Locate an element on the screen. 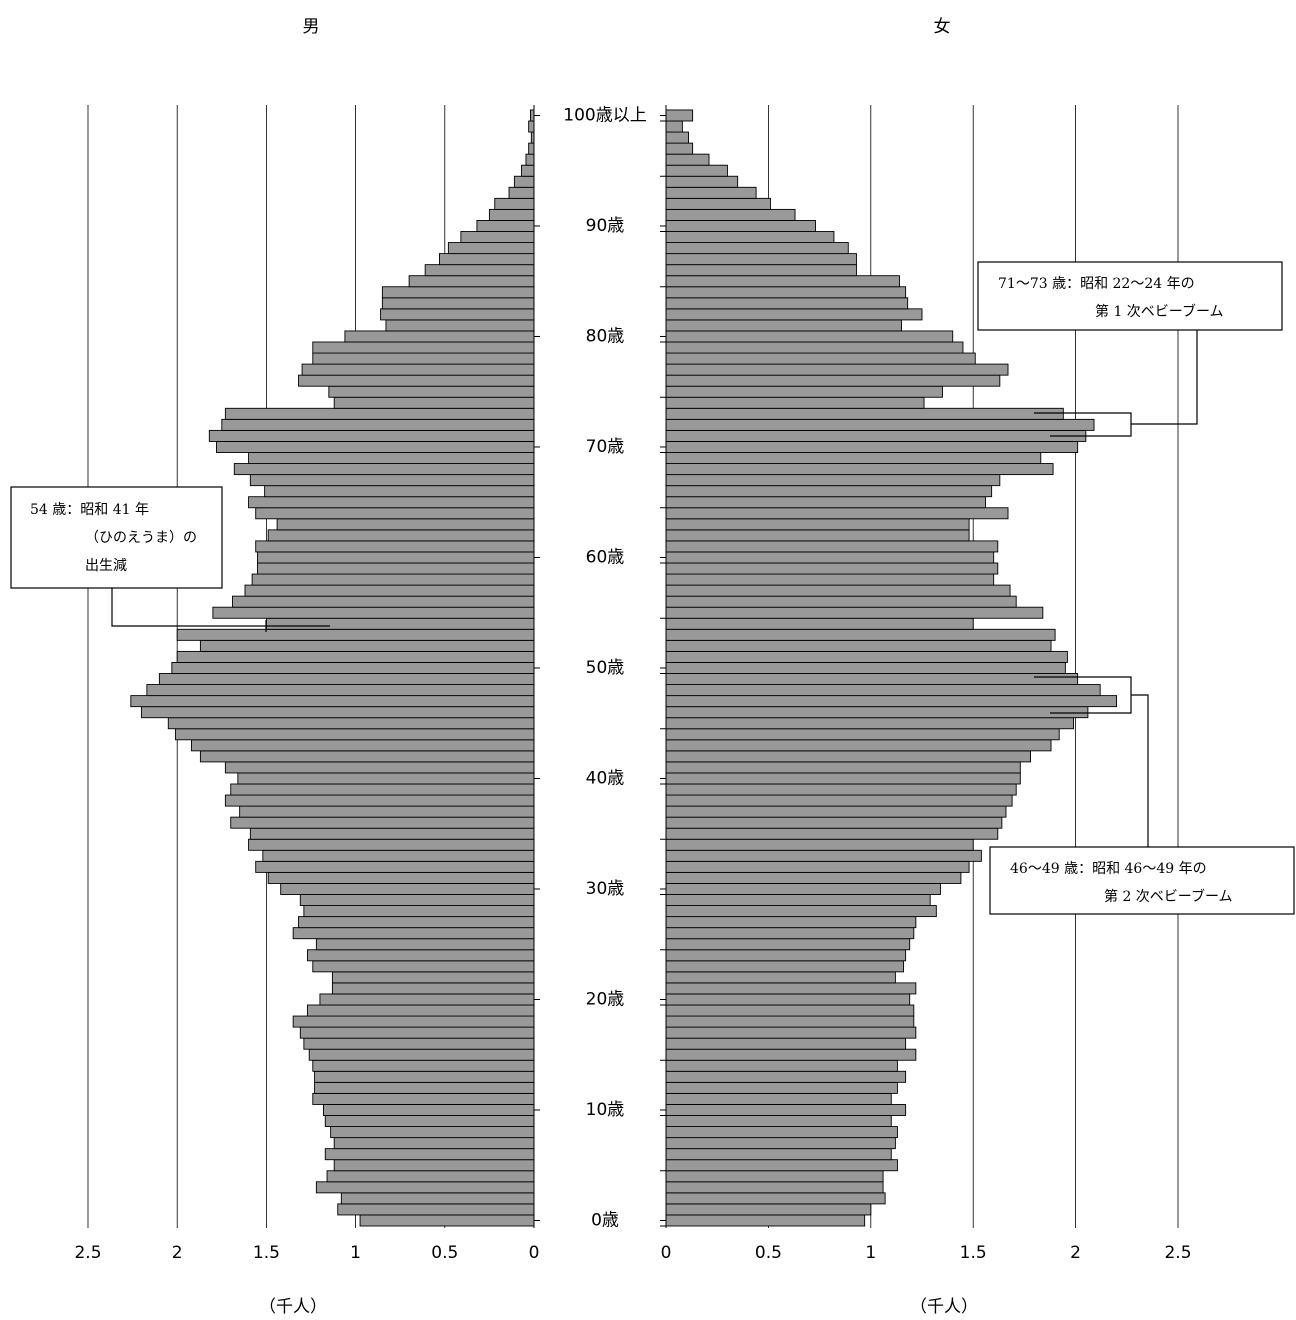 The width and height of the screenshot is (1296, 1320). x-tick-label: 1.5 is located at coordinates (266, 1253).